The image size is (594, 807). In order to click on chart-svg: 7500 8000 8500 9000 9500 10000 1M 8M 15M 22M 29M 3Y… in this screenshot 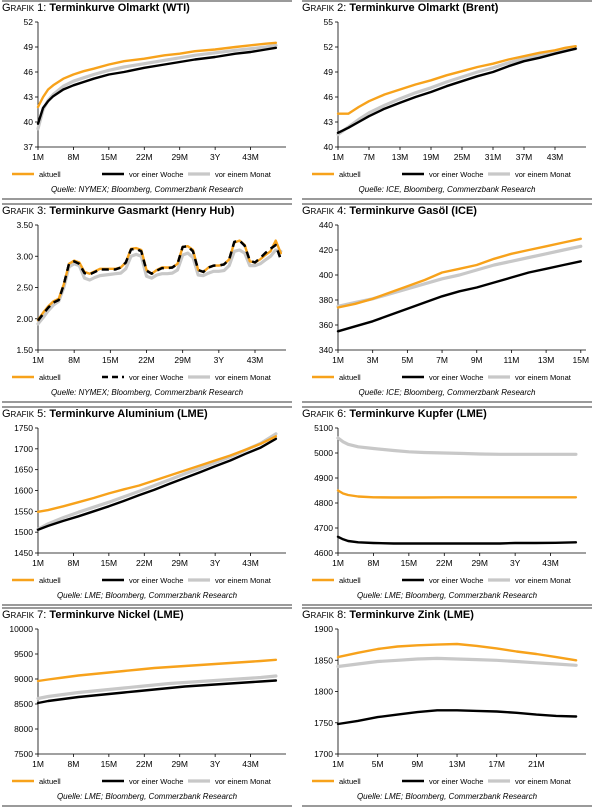, I will do `click(147, 705)`.